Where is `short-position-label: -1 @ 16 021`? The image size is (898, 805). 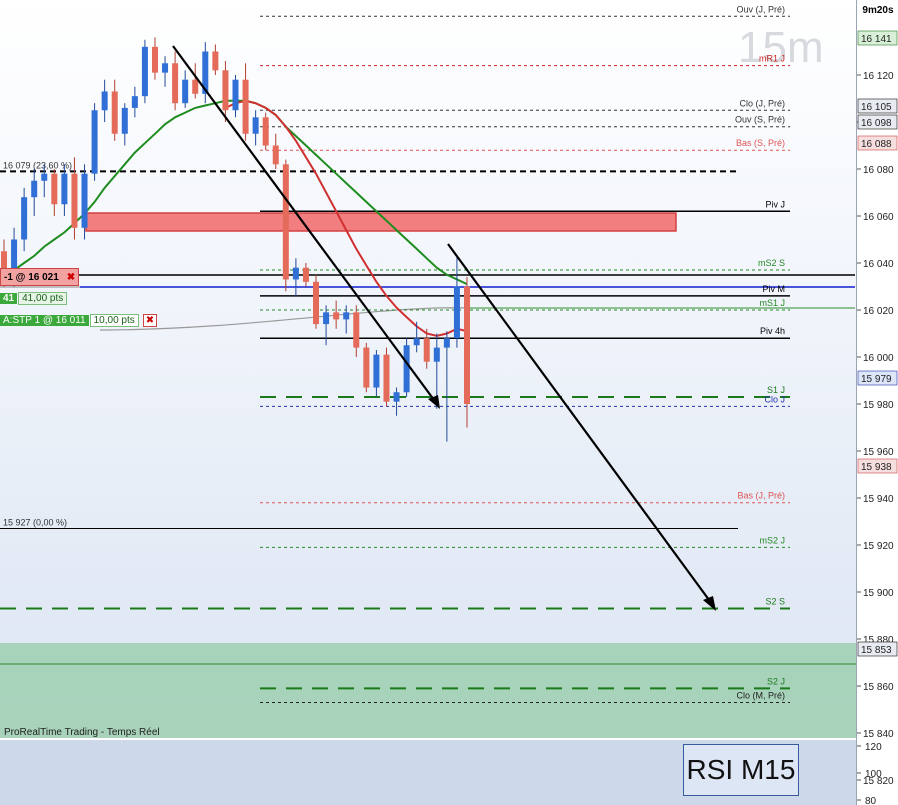
short-position-label: -1 @ 16 021 is located at coordinates (31, 277).